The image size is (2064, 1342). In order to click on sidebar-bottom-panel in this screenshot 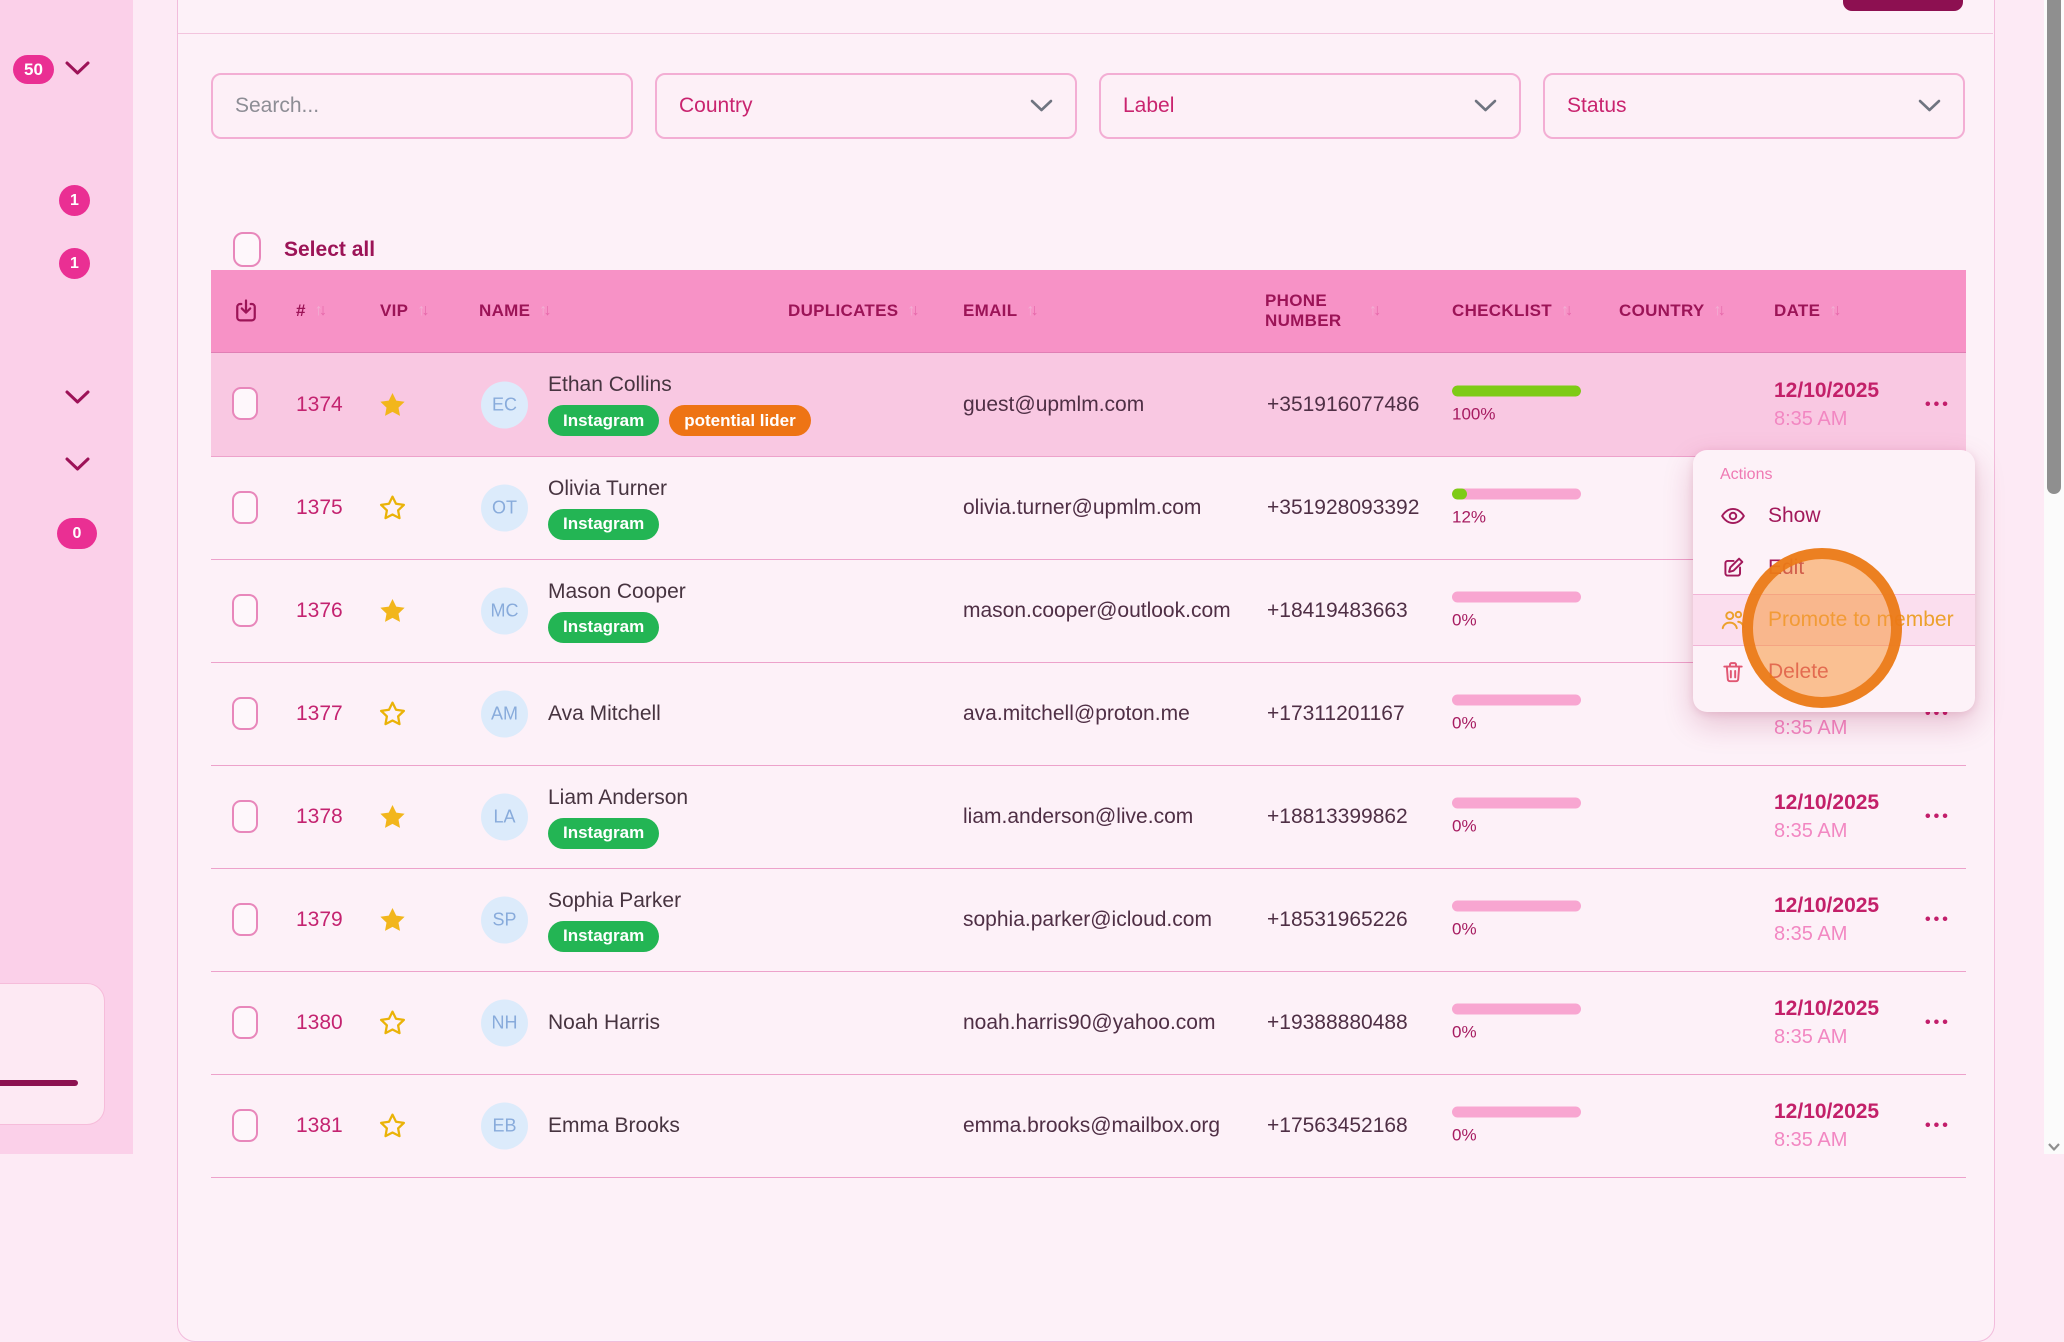, I will do `click(52, 1054)`.